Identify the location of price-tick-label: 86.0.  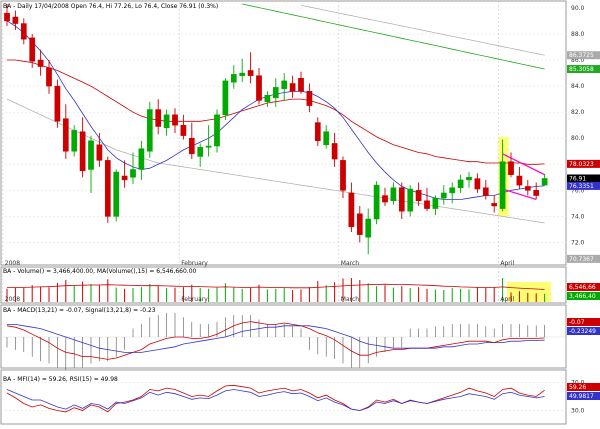
(578, 60).